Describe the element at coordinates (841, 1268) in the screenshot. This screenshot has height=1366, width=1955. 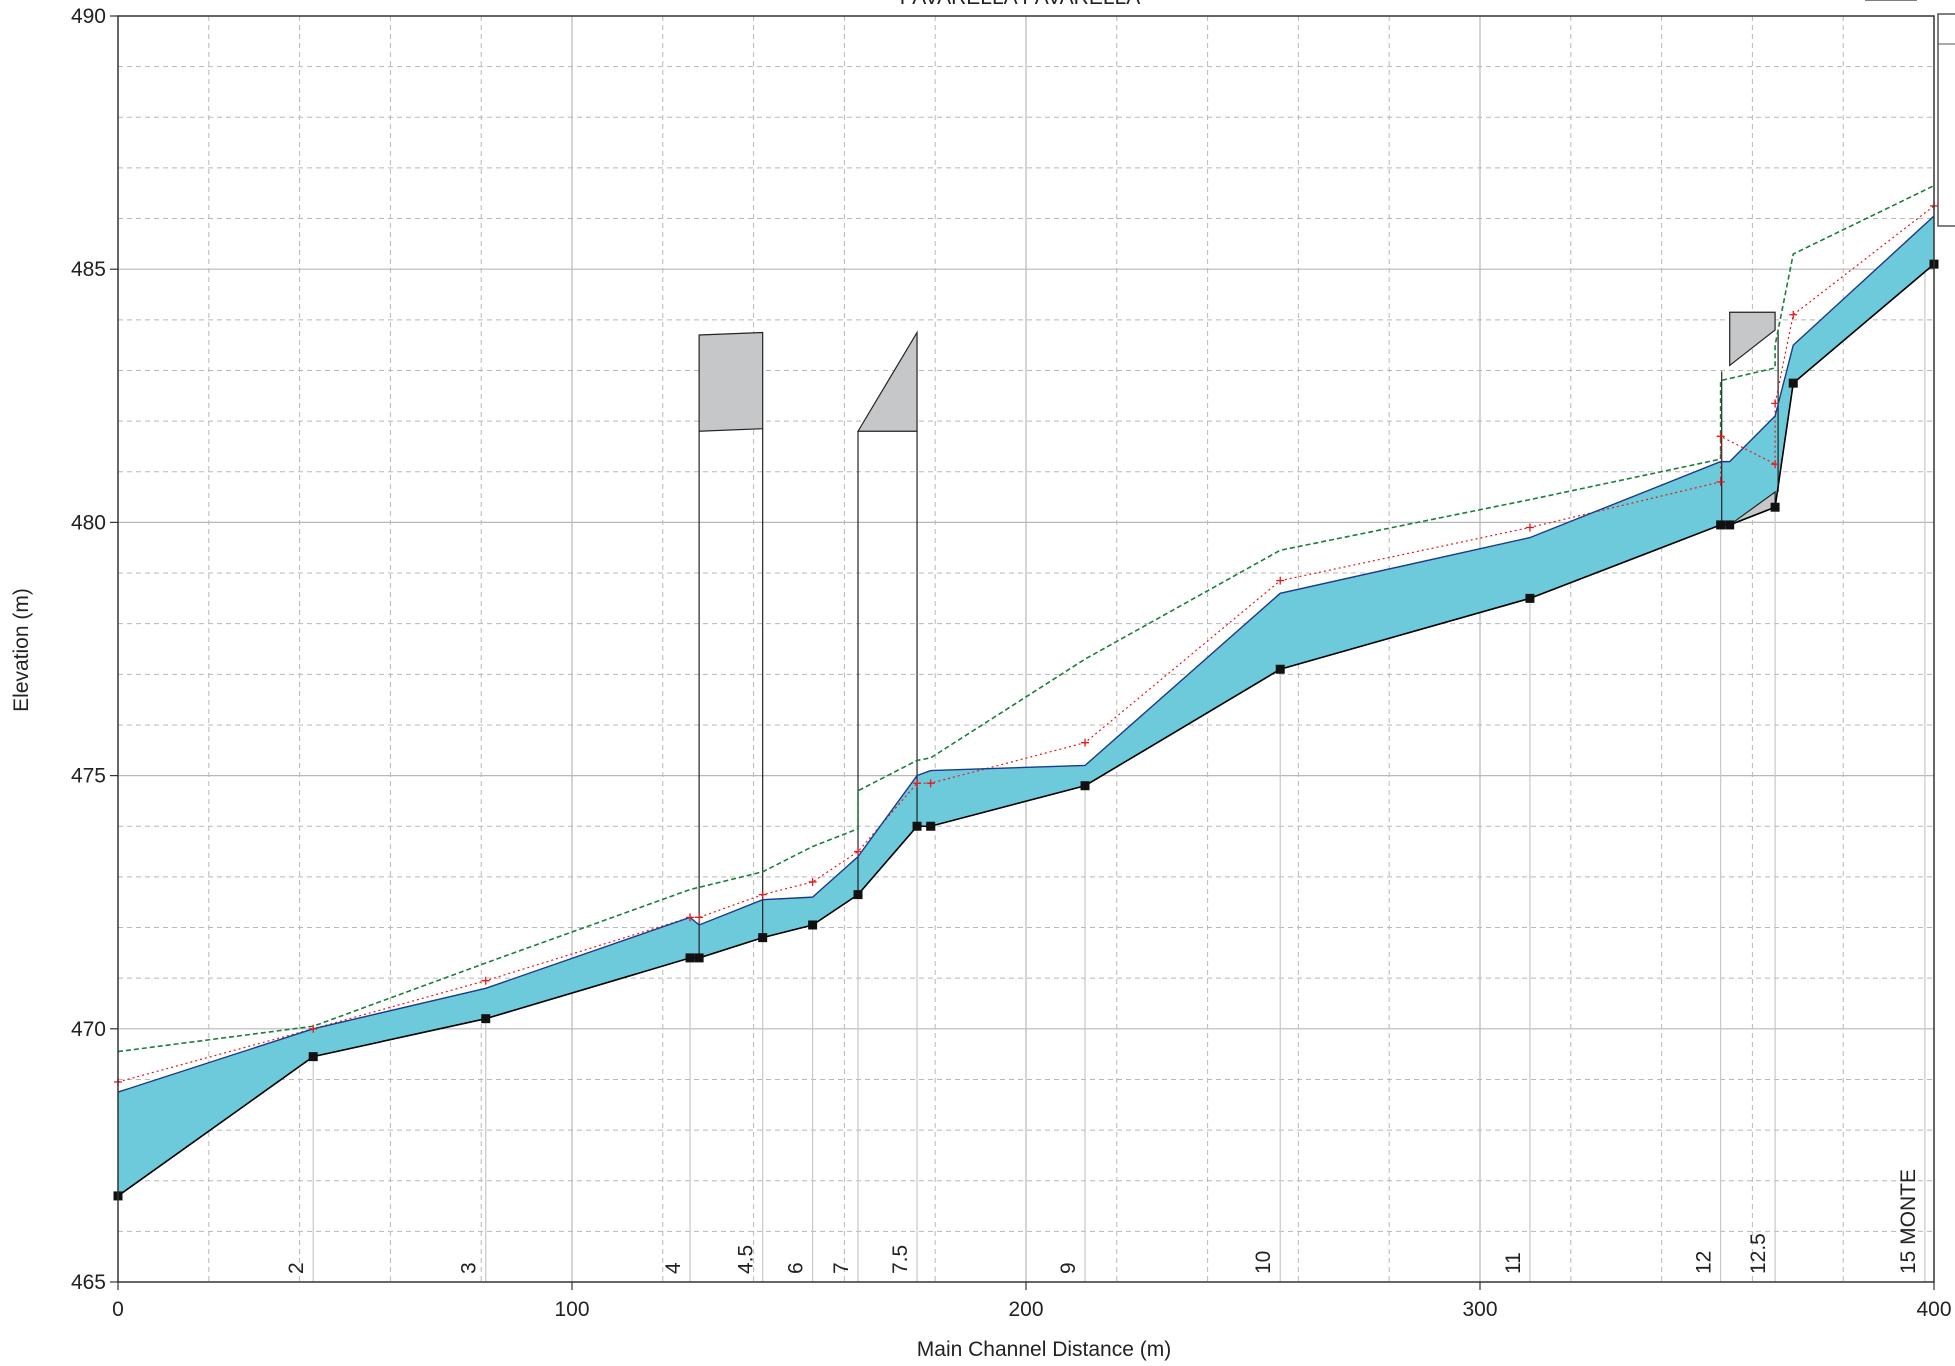
I see `station-label: 7` at that location.